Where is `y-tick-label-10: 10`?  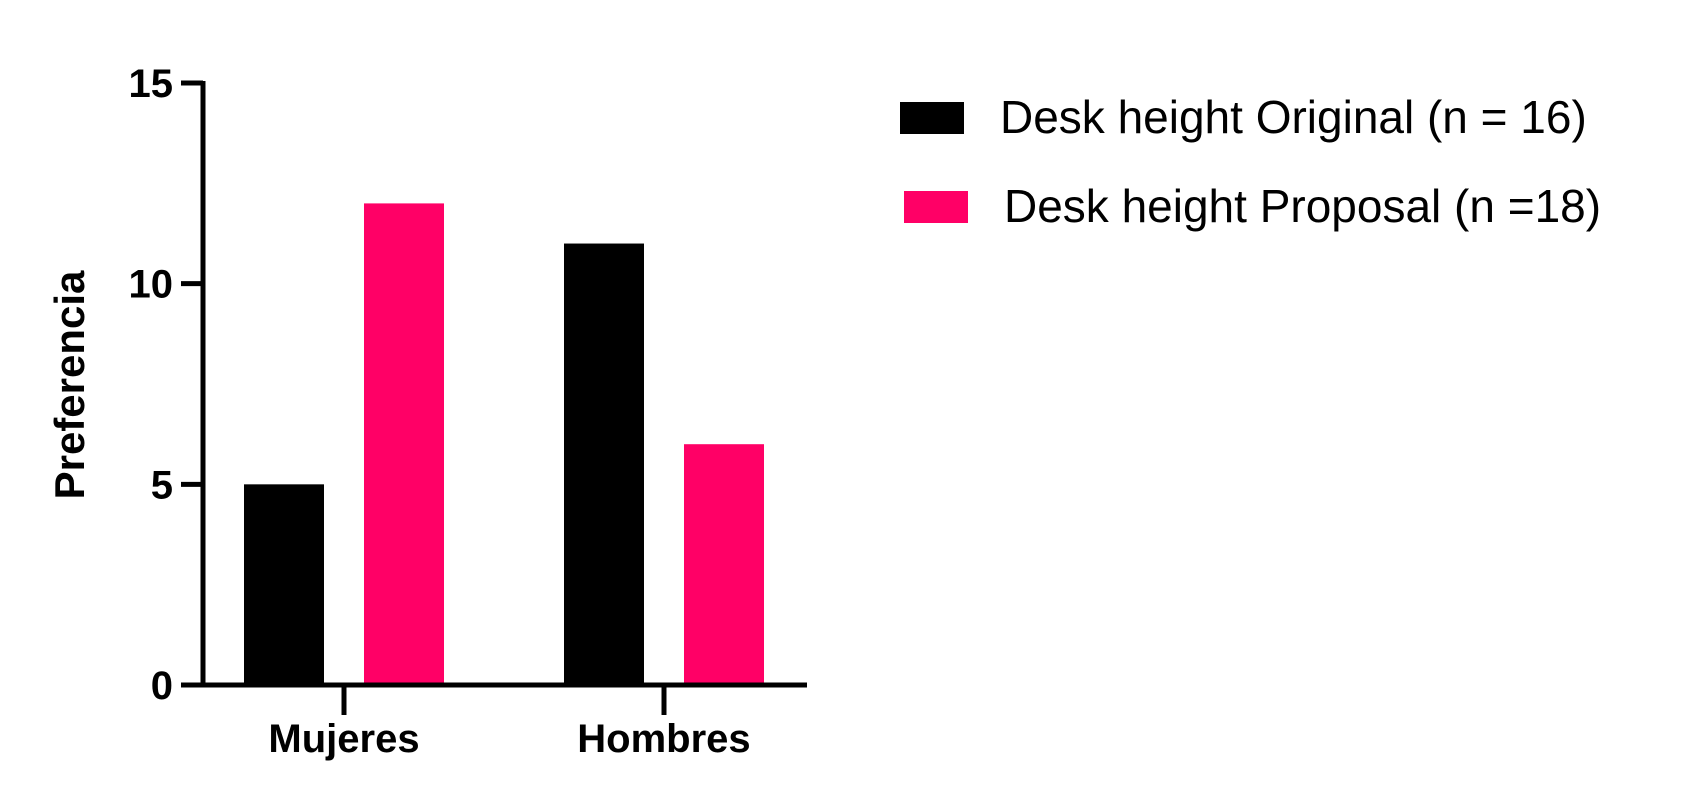
y-tick-label-10: 10 is located at coordinates (151, 285).